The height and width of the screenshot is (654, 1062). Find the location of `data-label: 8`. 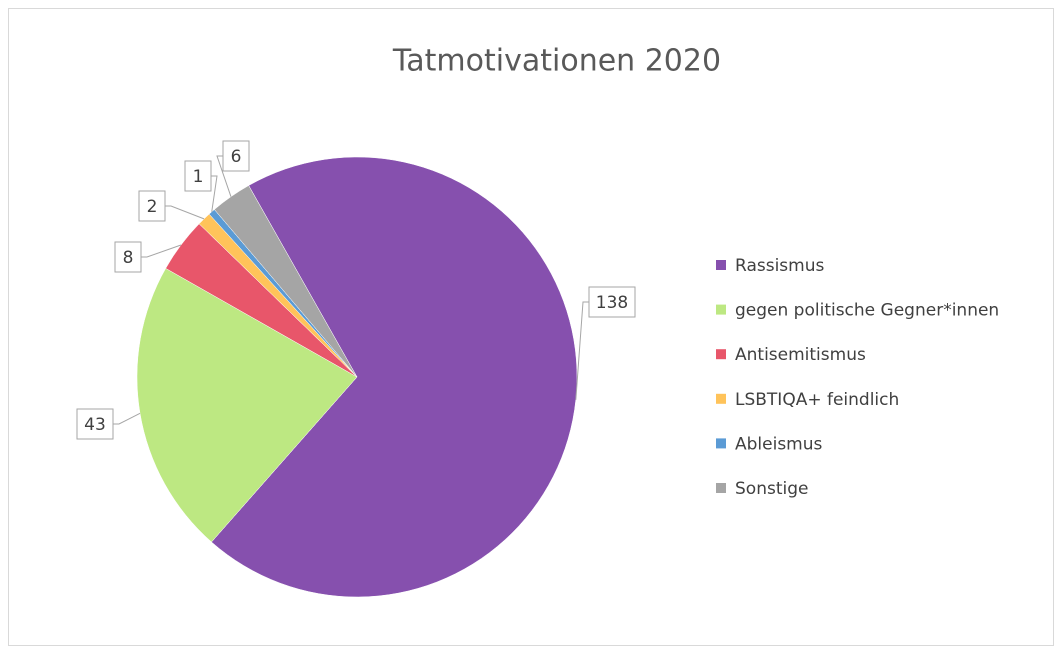

data-label: 8 is located at coordinates (128, 258).